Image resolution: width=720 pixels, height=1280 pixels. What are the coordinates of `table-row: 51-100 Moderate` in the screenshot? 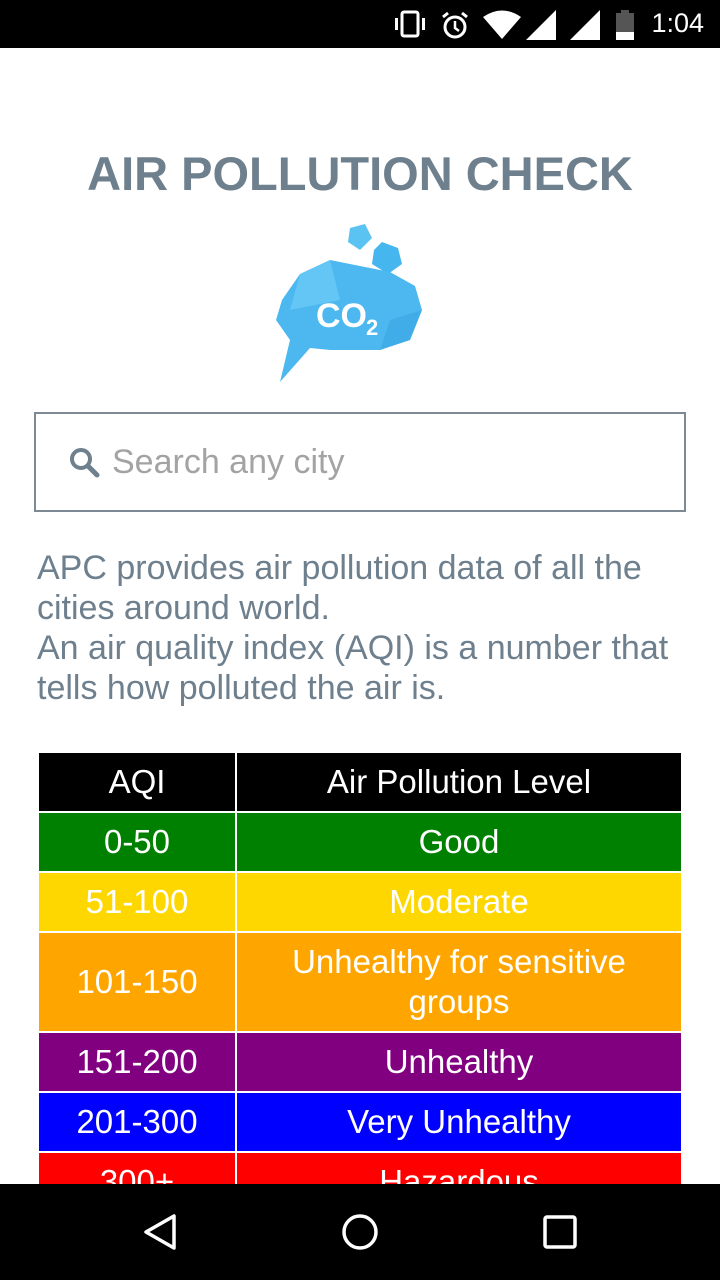 It's located at (360, 902).